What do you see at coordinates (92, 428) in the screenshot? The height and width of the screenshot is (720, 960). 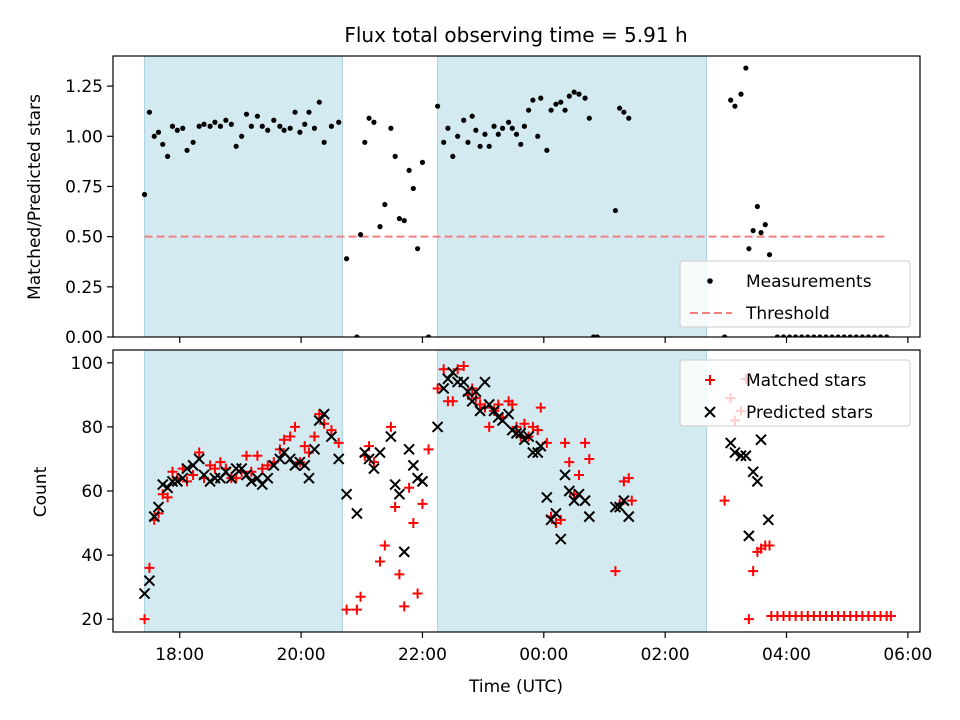 I see `y-tick-label: 80` at bounding box center [92, 428].